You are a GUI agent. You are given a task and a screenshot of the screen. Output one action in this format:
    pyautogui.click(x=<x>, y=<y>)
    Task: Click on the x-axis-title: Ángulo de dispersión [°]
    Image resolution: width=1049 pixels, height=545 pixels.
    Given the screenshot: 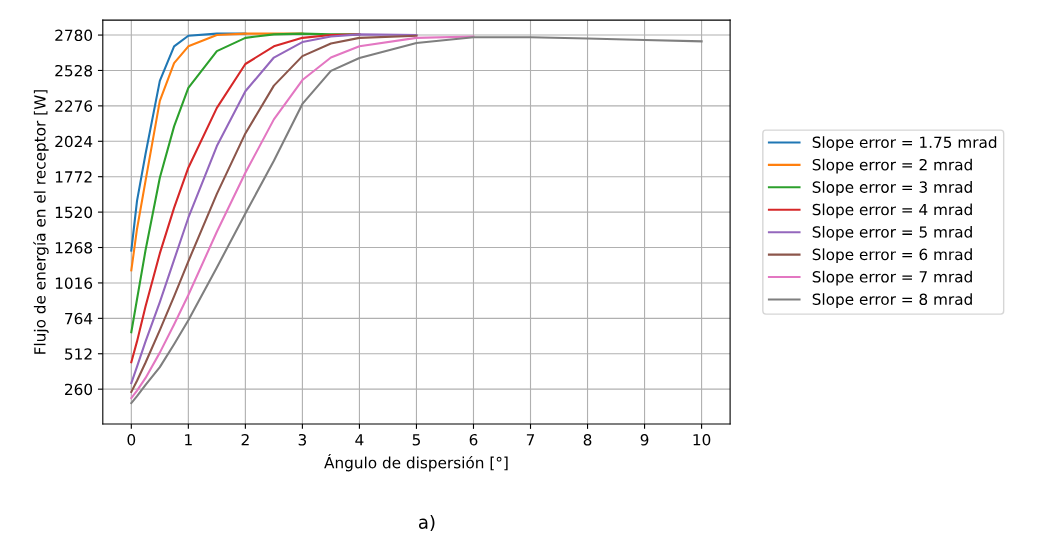 What is the action you would take?
    pyautogui.click(x=416, y=463)
    